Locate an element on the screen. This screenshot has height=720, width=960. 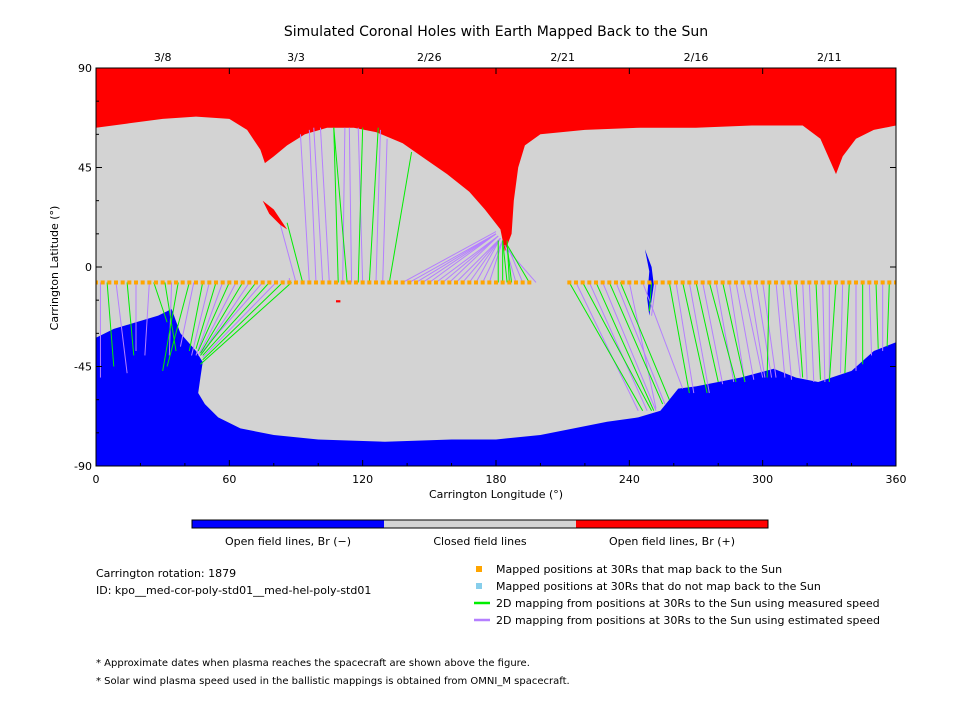
x-tick-label: 240 is located at coordinates (629, 479).